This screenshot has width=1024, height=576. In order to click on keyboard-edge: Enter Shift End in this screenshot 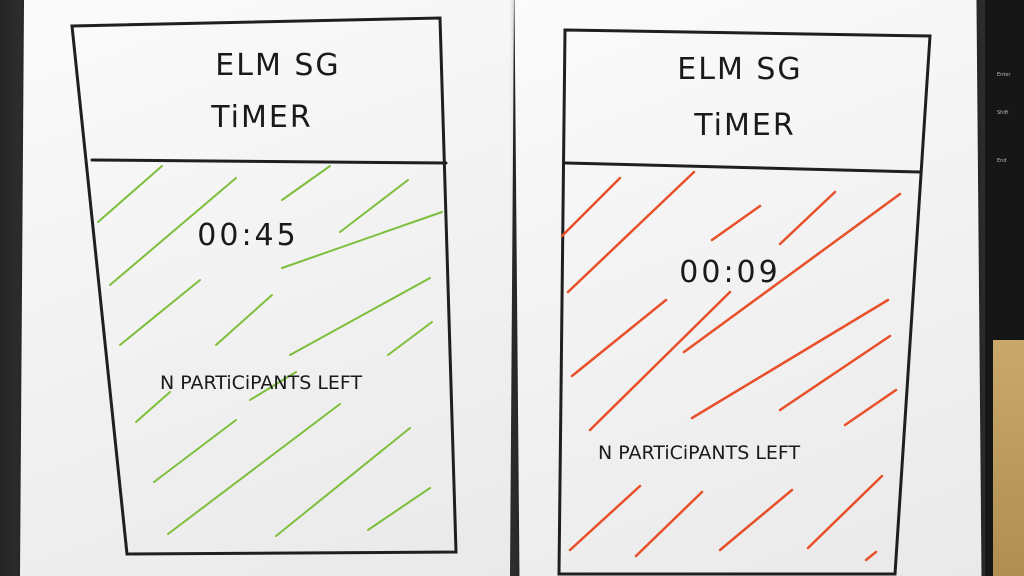, I will do `click(1004, 288)`.